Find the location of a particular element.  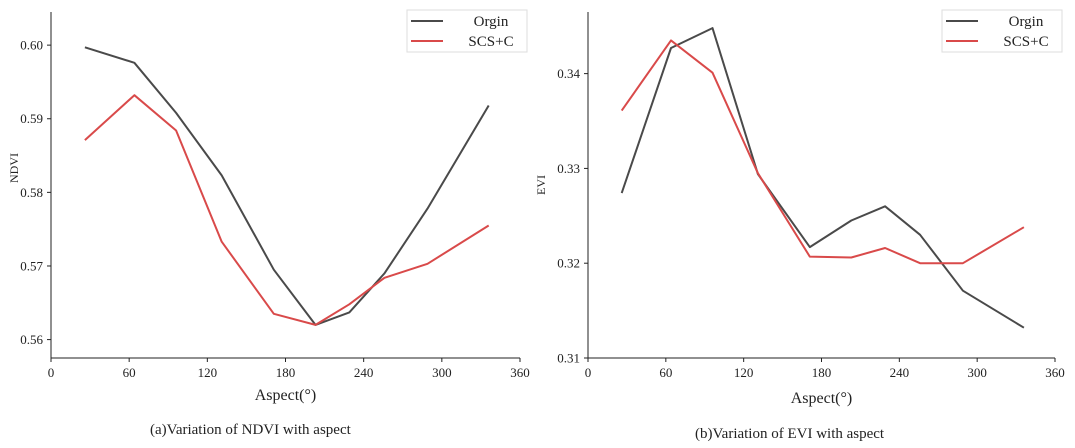

y-axis-title: EVI is located at coordinates (541, 185).